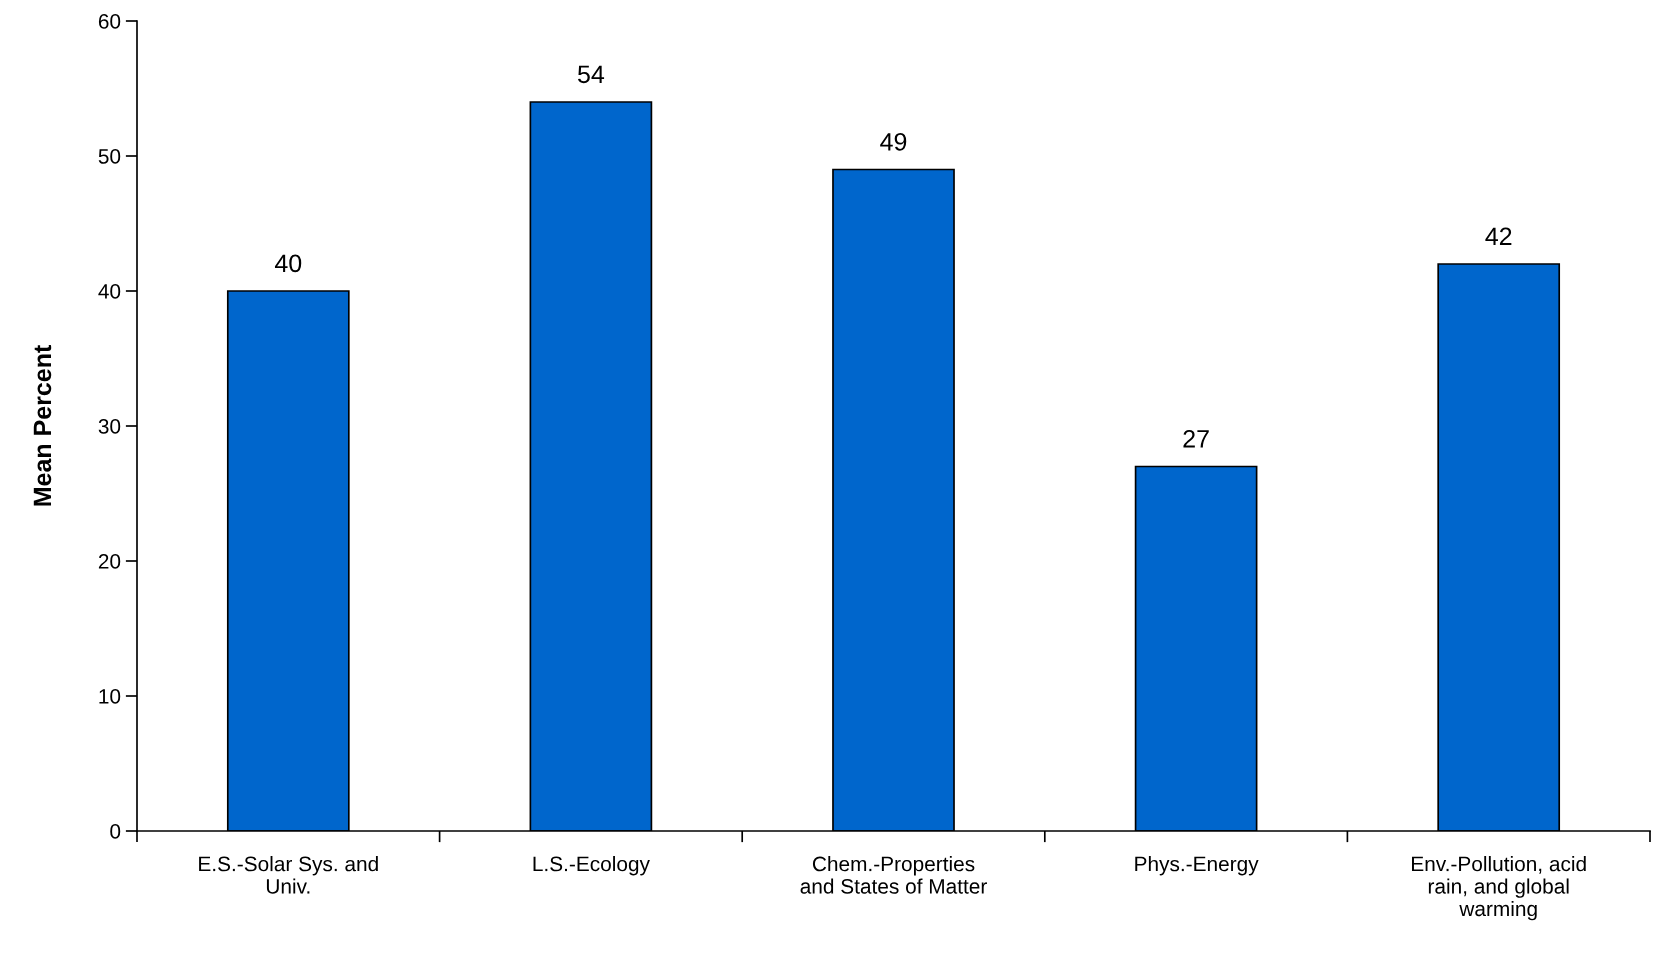 This screenshot has width=1656, height=973. I want to click on y-tick-label: 30, so click(109, 426).